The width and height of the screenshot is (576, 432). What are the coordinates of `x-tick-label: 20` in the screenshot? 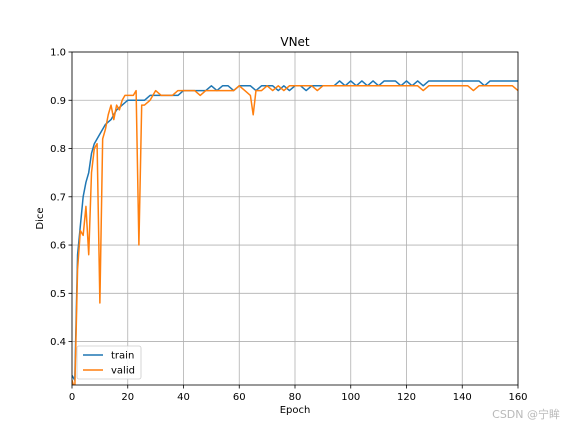 It's located at (127, 397).